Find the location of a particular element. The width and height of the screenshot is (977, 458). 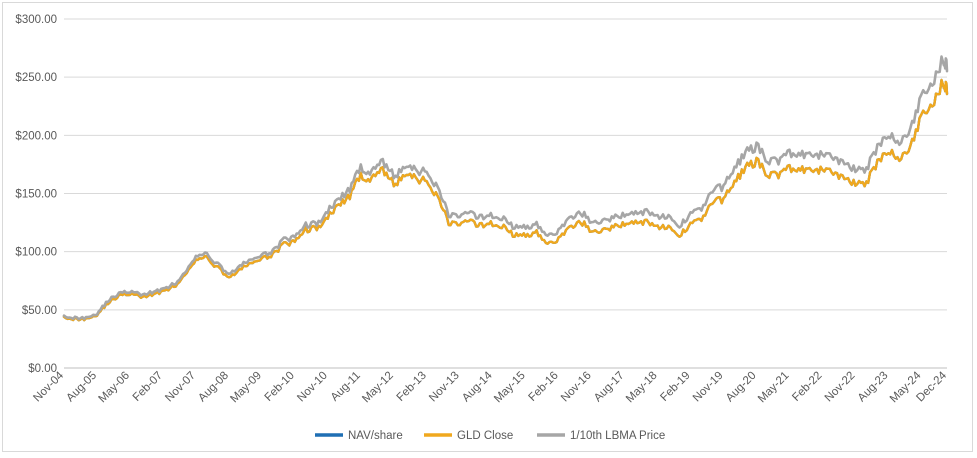

x-tick-label: Feb-16 is located at coordinates (543, 387).